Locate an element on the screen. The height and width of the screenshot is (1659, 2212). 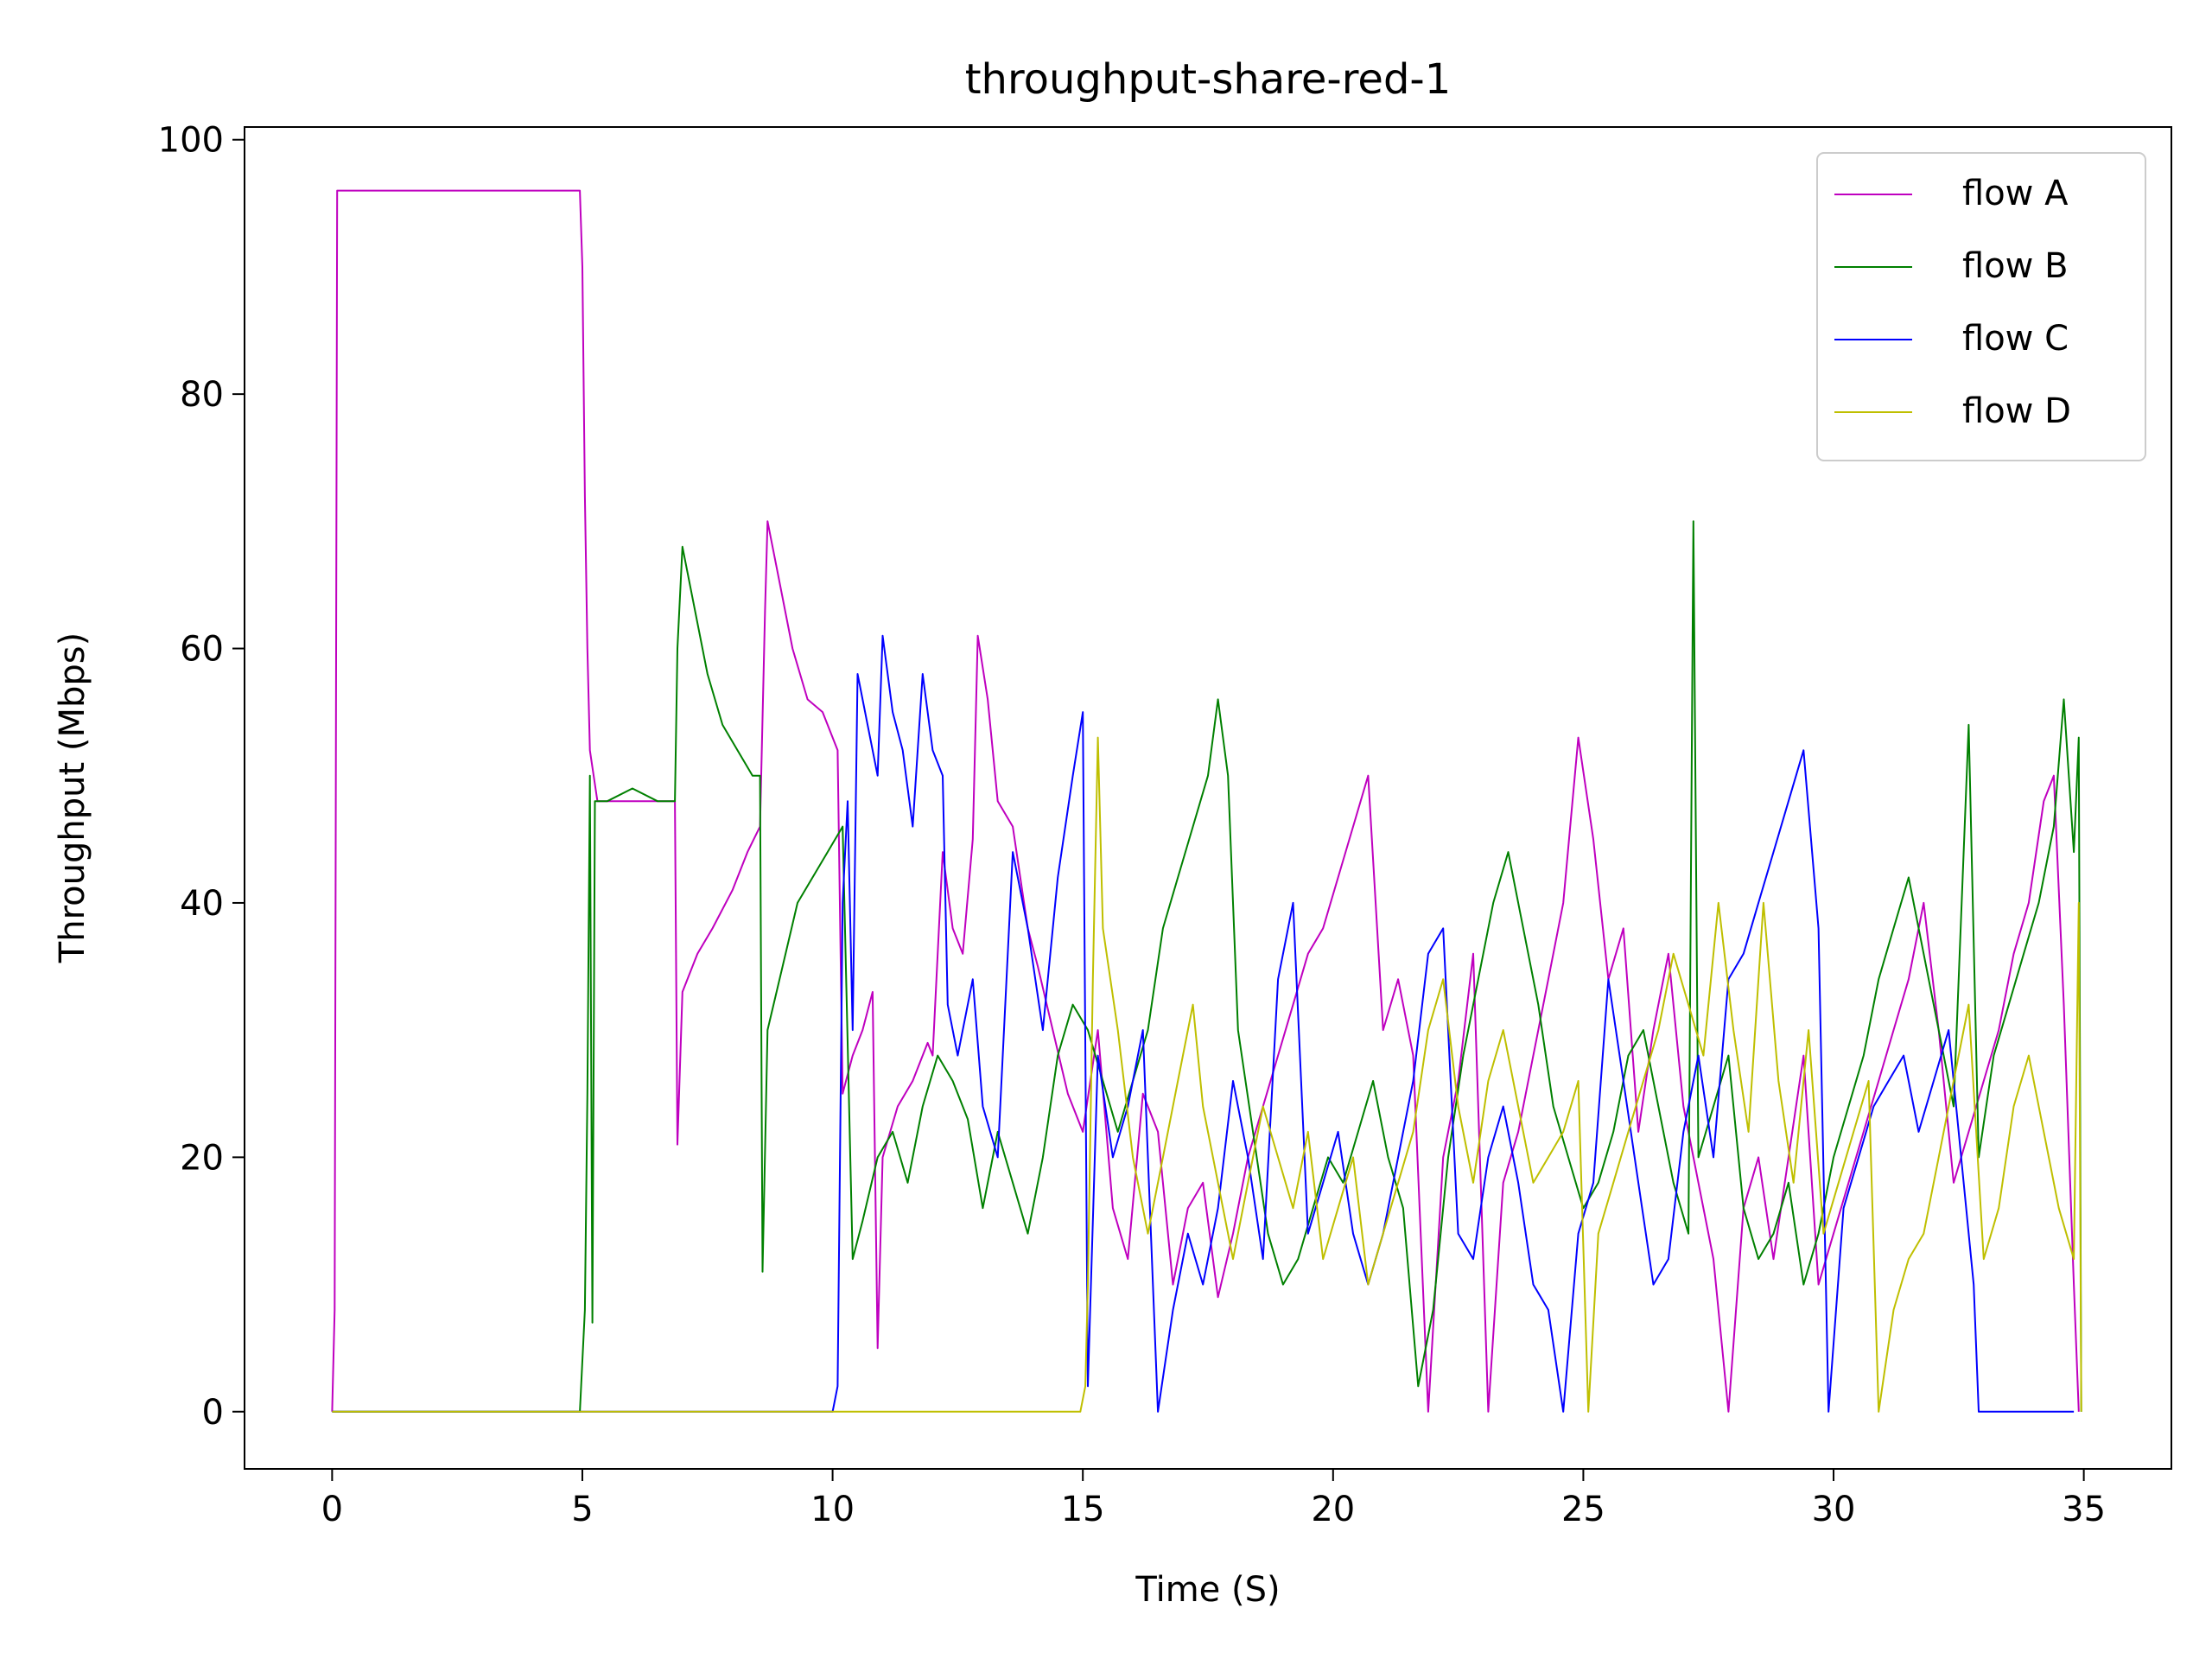
x-tick-label: 15 is located at coordinates (1083, 1509).